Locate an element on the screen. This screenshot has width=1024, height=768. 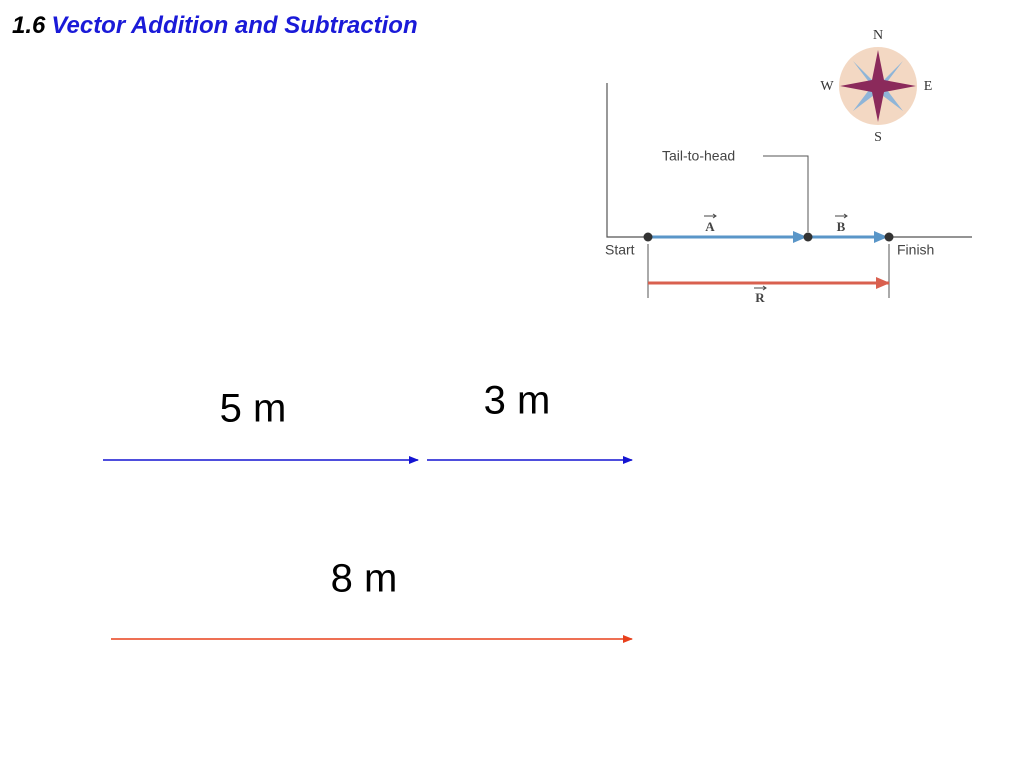
finish-label: Finish is located at coordinates (915, 250).